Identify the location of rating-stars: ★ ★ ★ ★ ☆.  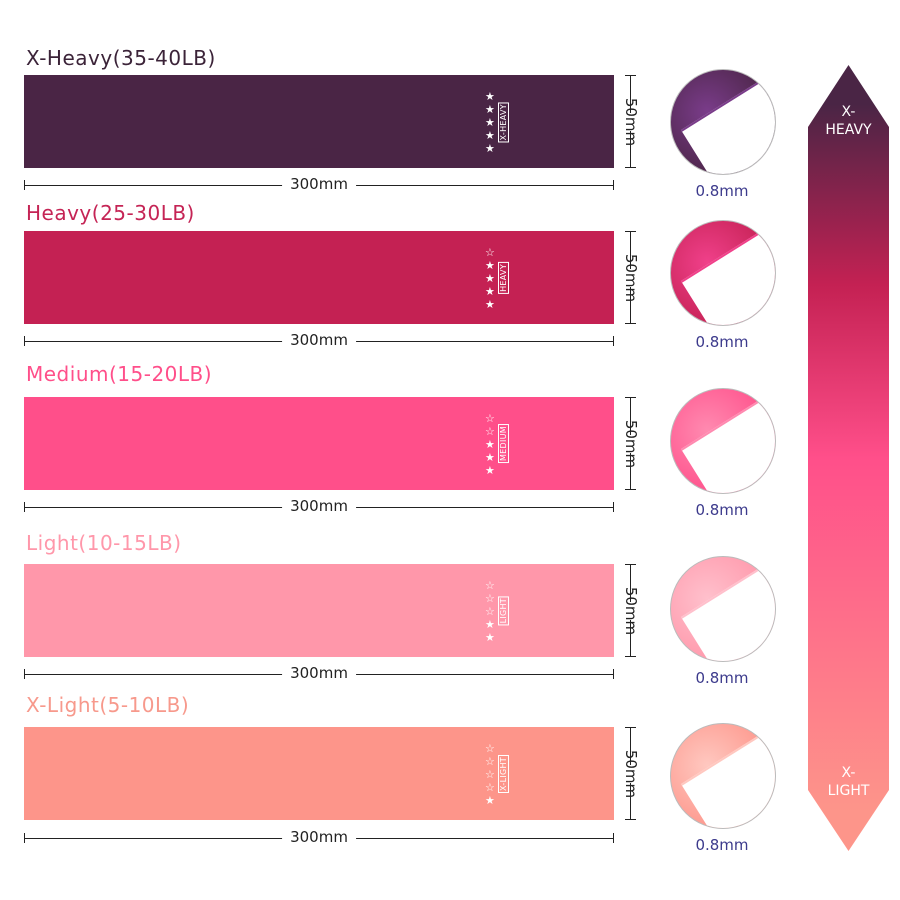
(490, 278).